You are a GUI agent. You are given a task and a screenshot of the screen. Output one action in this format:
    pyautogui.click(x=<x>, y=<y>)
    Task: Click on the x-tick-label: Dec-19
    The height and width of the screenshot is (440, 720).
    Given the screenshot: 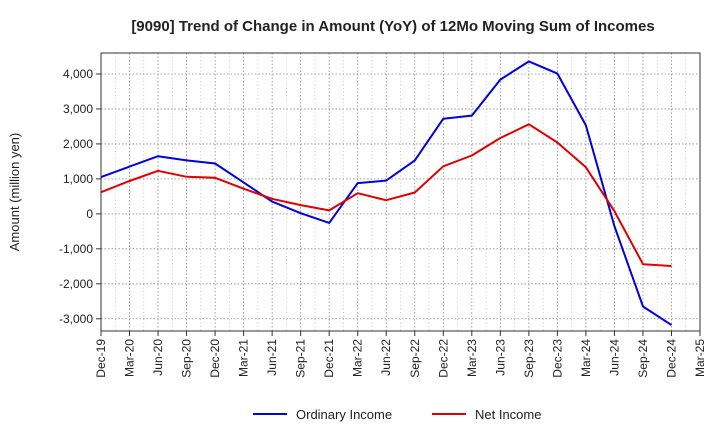 What is the action you would take?
    pyautogui.click(x=101, y=358)
    